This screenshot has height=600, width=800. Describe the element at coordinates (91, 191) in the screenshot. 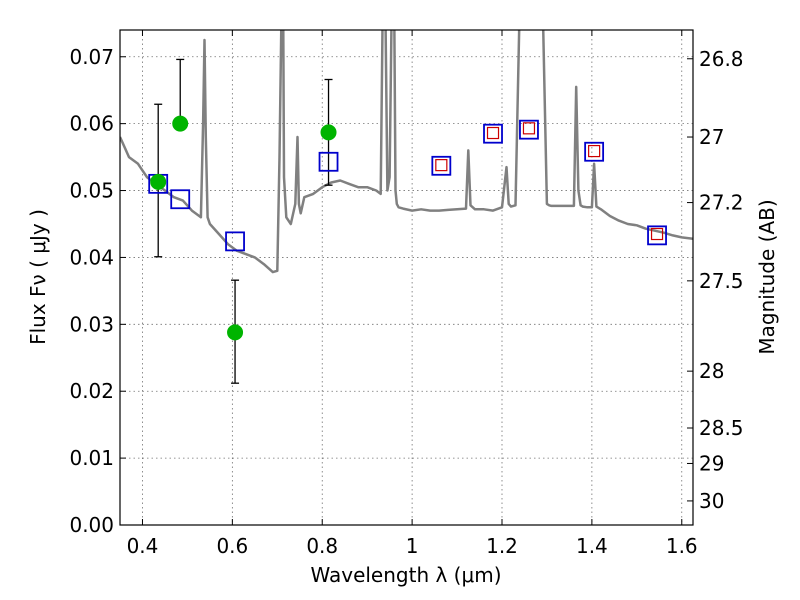

I see `y-tick-label: 0.05` at that location.